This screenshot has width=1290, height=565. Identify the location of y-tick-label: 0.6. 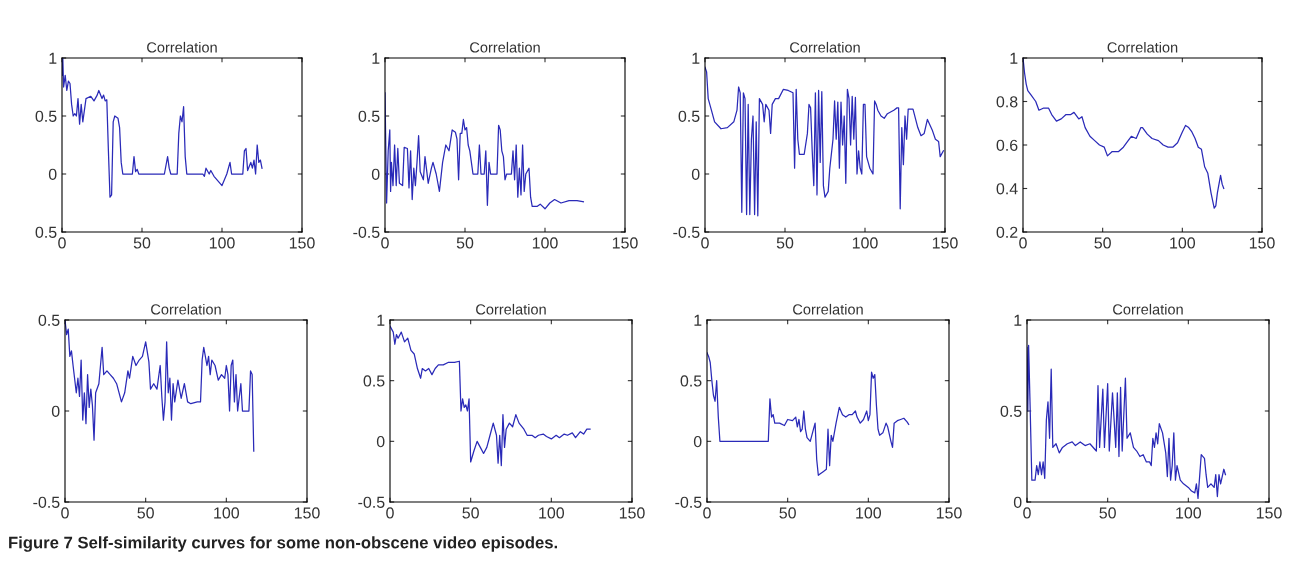
(1007, 145).